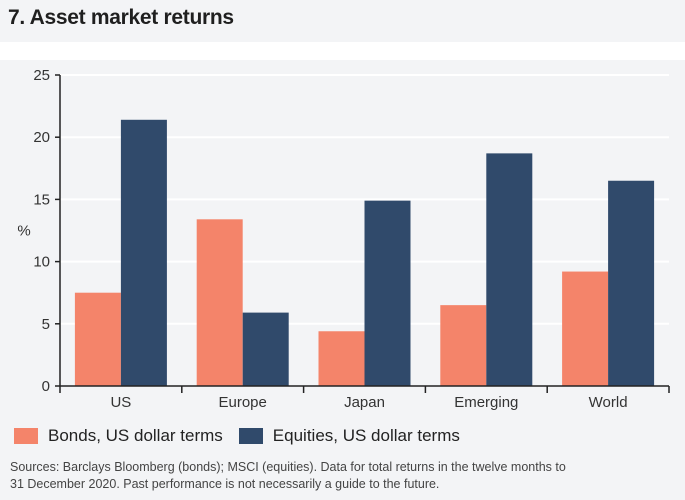 The width and height of the screenshot is (685, 500). I want to click on legend-item-equities: Equities, US dollar terms, so click(349, 436).